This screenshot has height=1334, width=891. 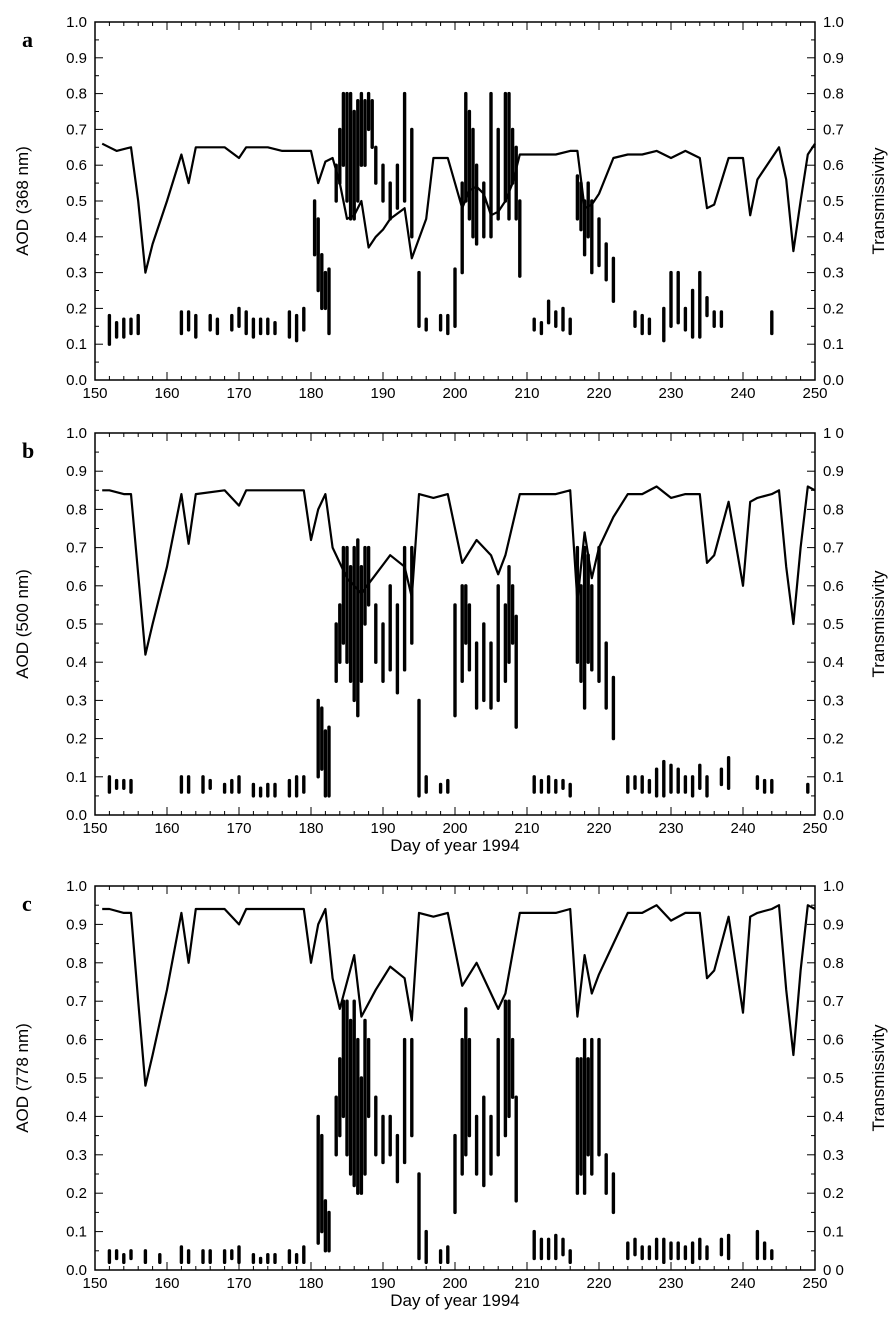 What do you see at coordinates (742, 393) in the screenshot?
I see `x-tick-label: 240` at bounding box center [742, 393].